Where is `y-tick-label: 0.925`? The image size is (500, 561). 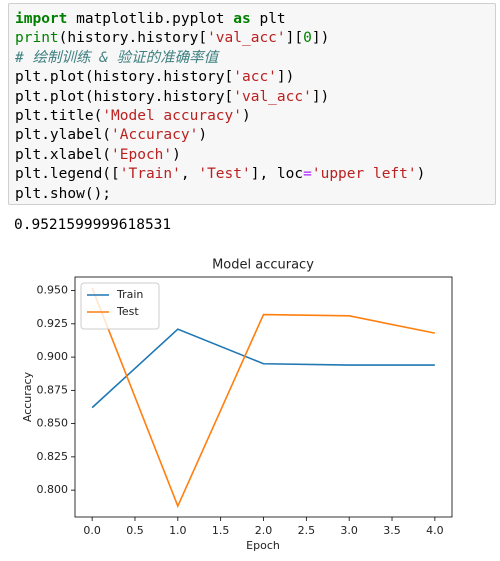
y-tick-label: 0.925 is located at coordinates (53, 323).